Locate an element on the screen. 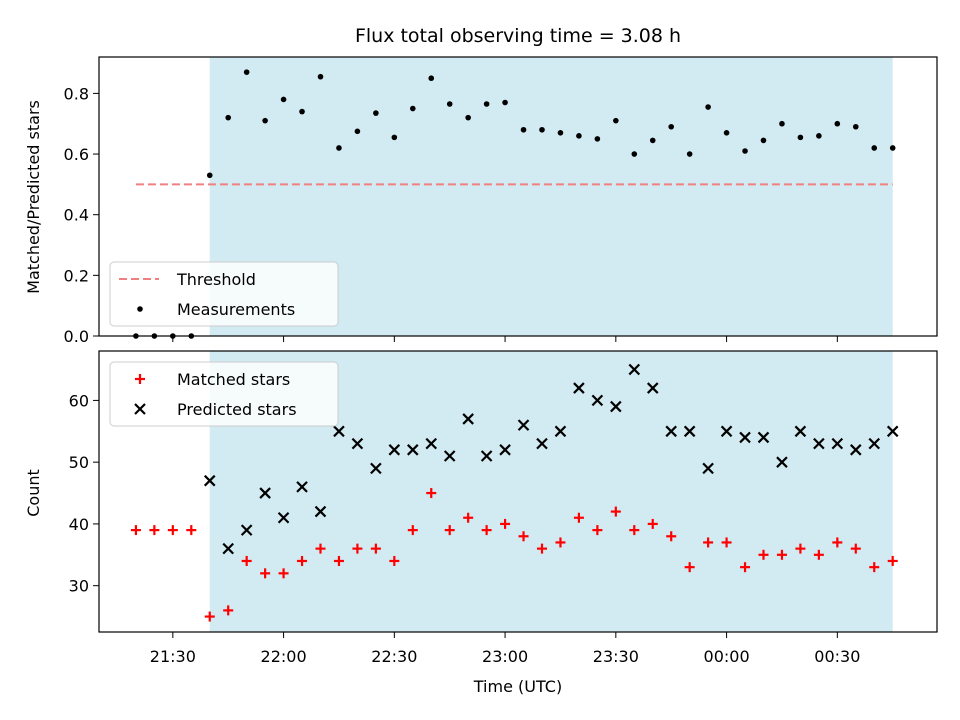 The height and width of the screenshot is (720, 960). chart-title: Flux total observing time = 3.08 h is located at coordinates (518, 36).